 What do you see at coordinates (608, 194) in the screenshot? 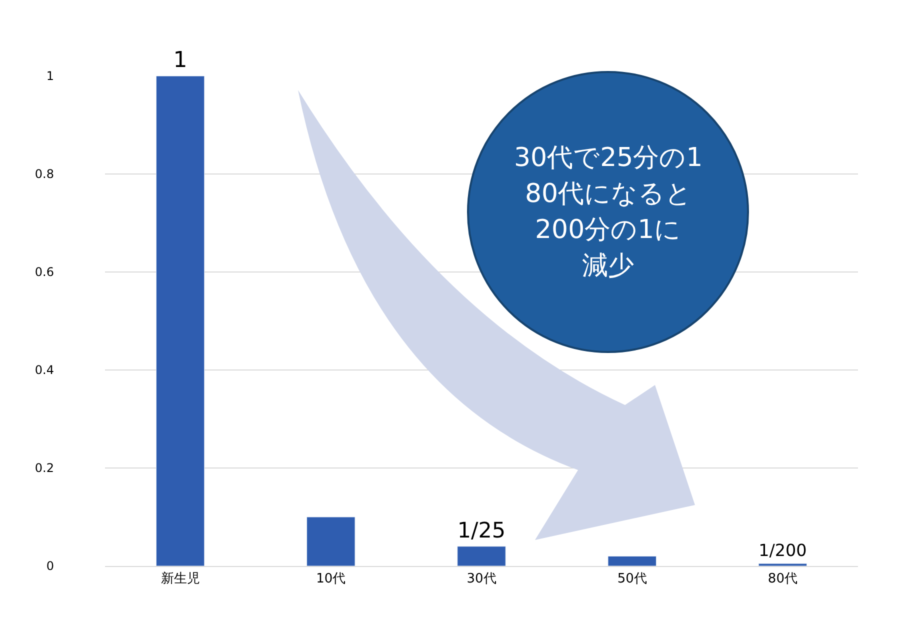
I see `annotation: 80代になると` at bounding box center [608, 194].